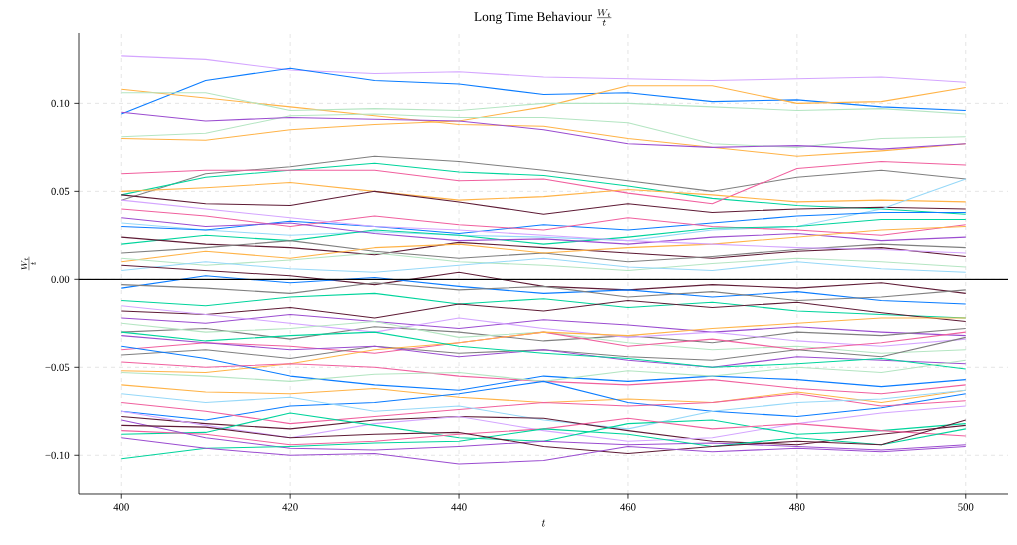 This screenshot has height=545, width=1017. Describe the element at coordinates (57, 455) in the screenshot. I see `y-tick-label: −0.10` at that location.